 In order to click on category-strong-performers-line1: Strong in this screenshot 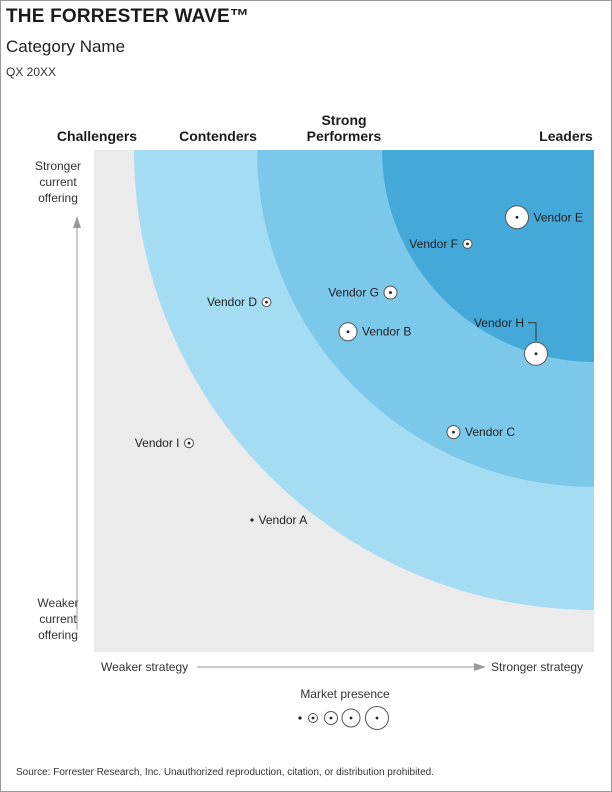, I will do `click(344, 120)`.